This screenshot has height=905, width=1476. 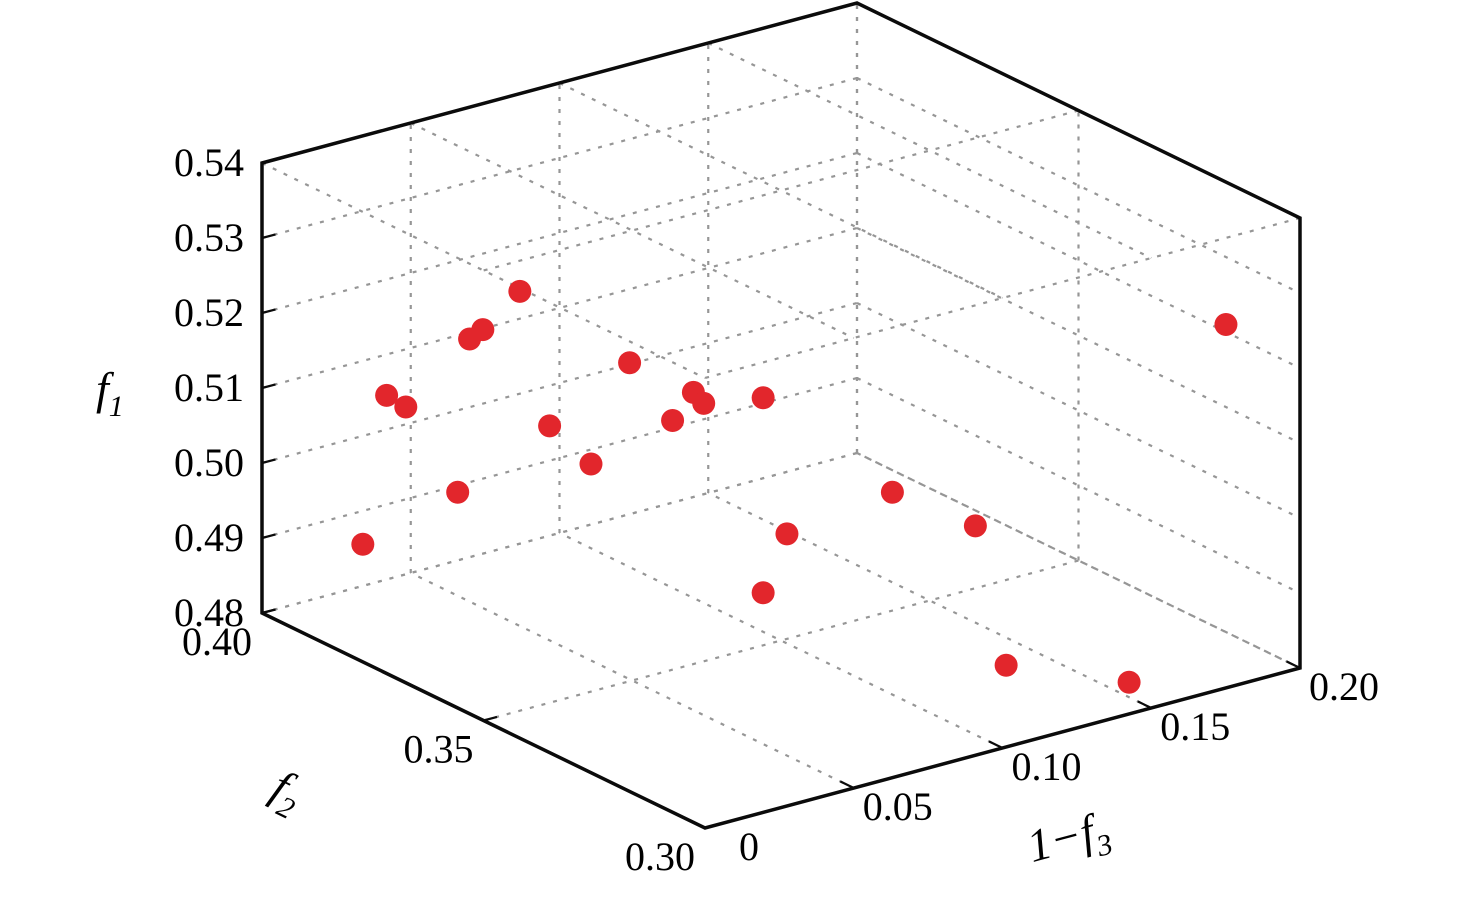 I want to click on f1-axis-title-sub: 1, so click(x=116, y=406).